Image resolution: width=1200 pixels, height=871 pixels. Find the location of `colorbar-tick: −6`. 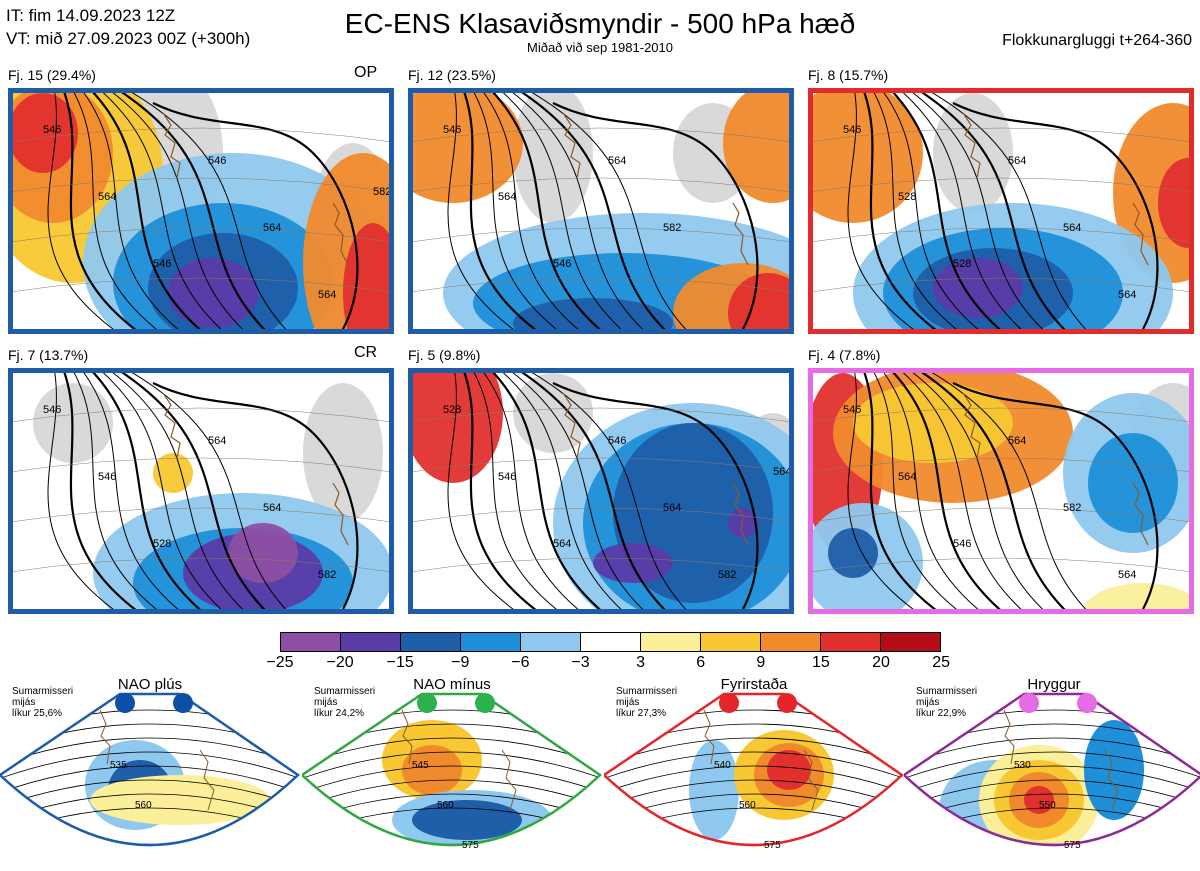

colorbar-tick: −6 is located at coordinates (520, 662).